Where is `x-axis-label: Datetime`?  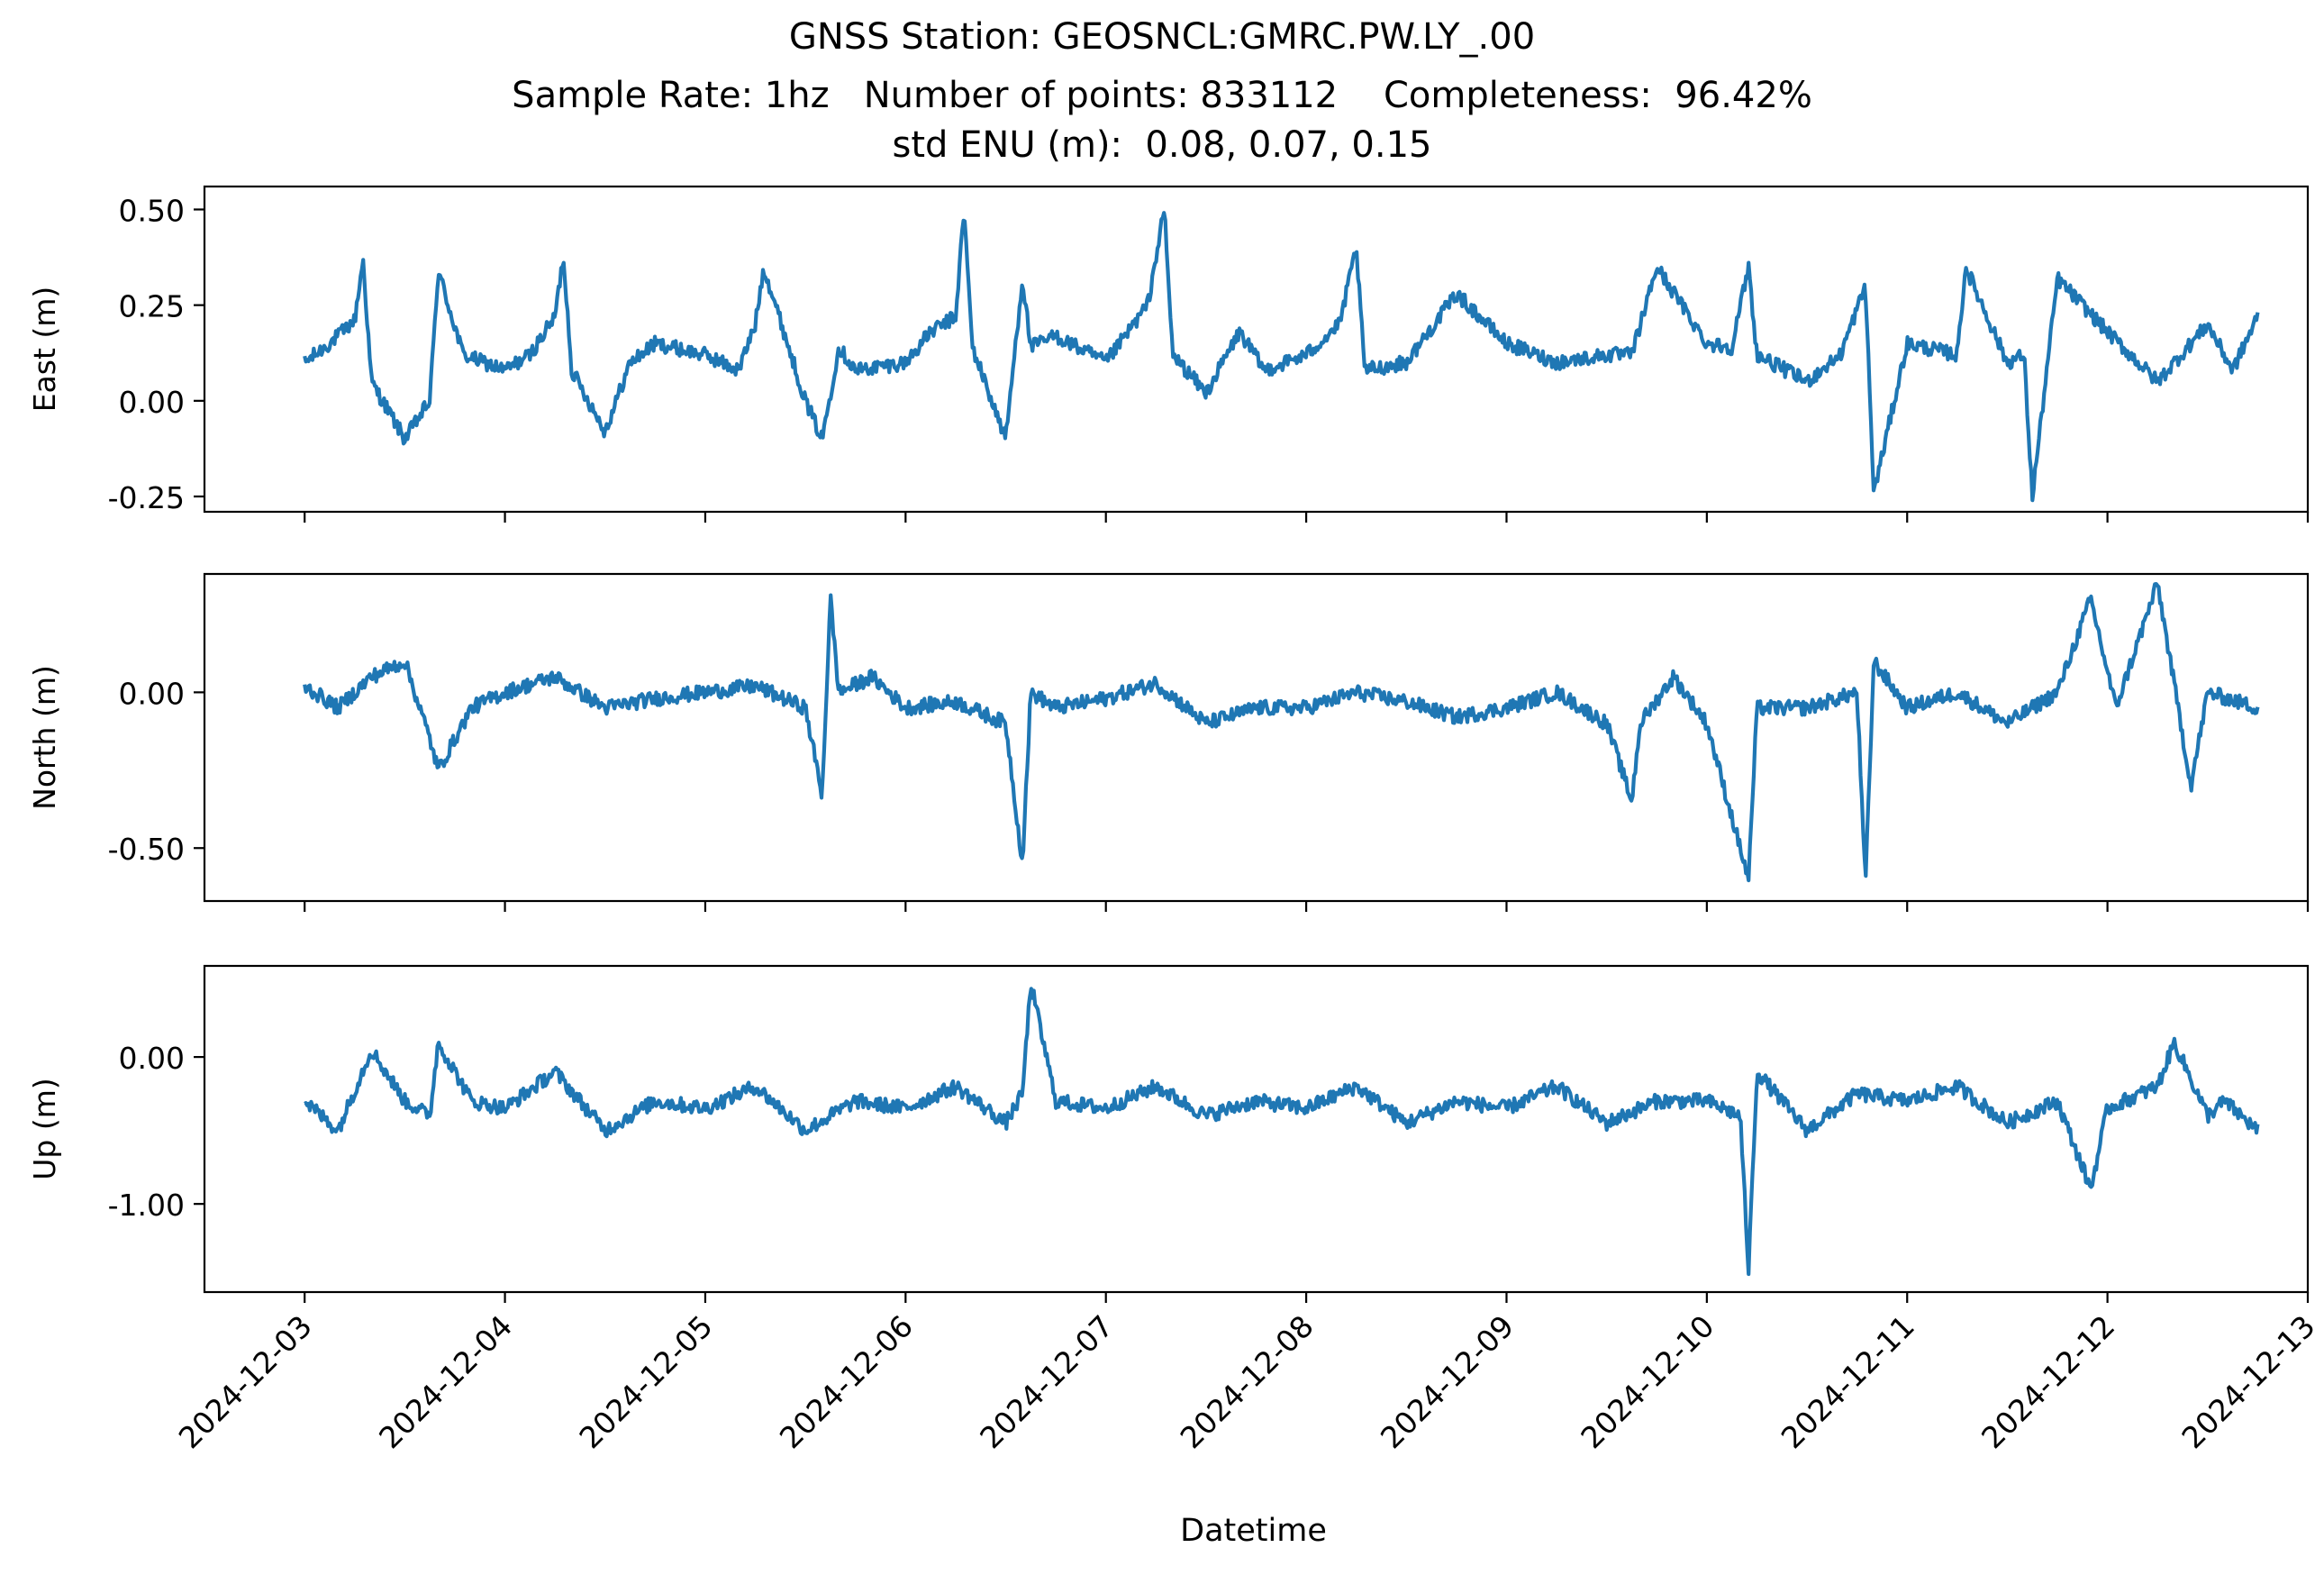 x-axis-label: Datetime is located at coordinates (1254, 1531).